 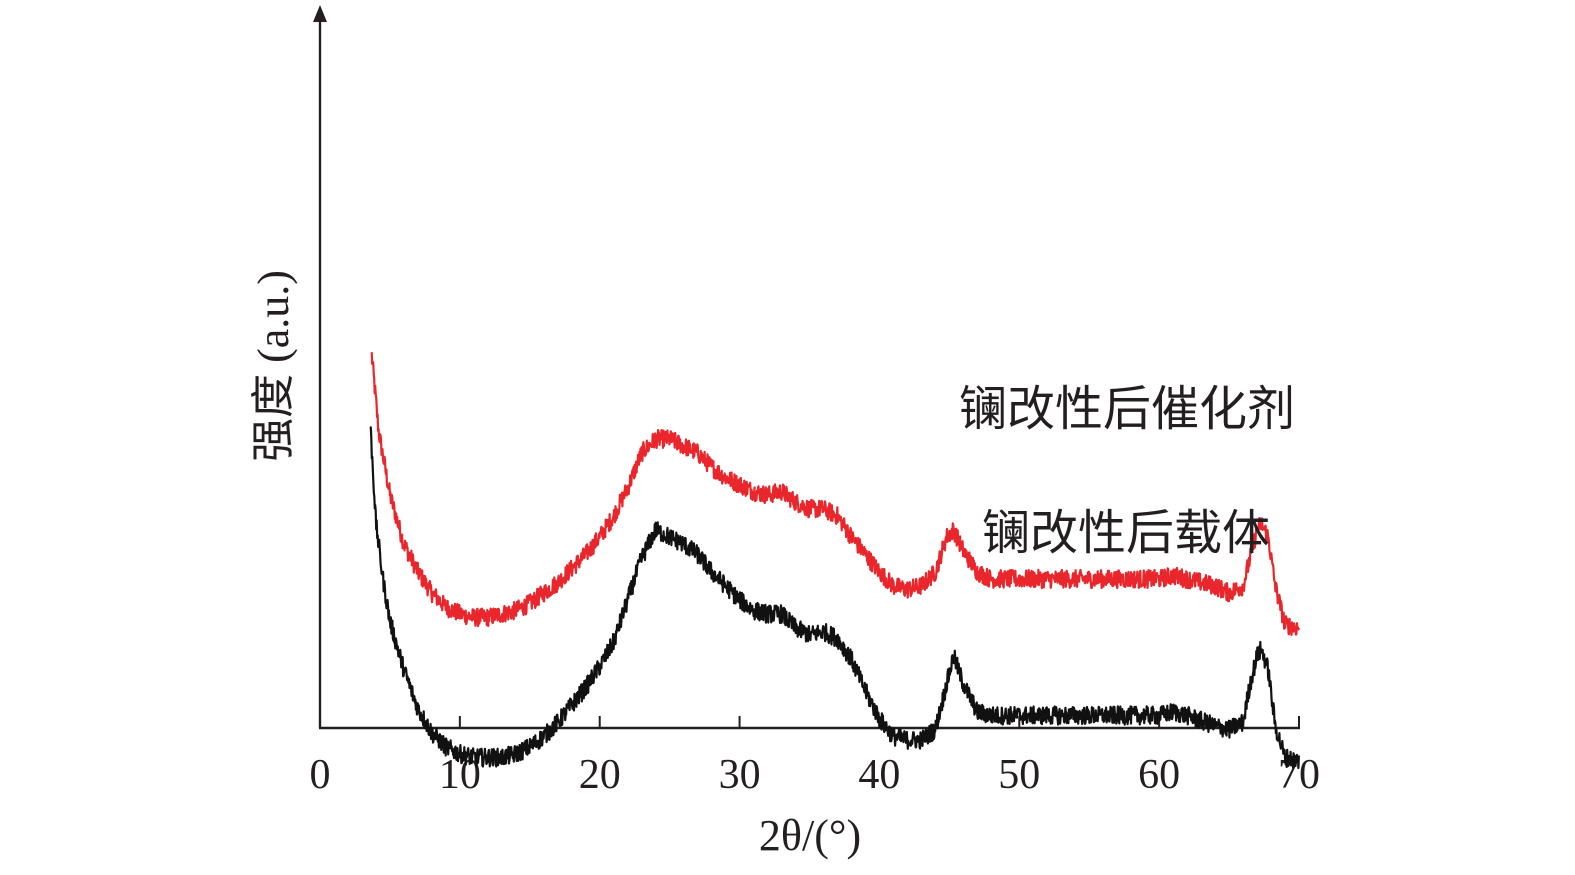 I want to click on x-tick-label: 50, so click(x=1019, y=775).